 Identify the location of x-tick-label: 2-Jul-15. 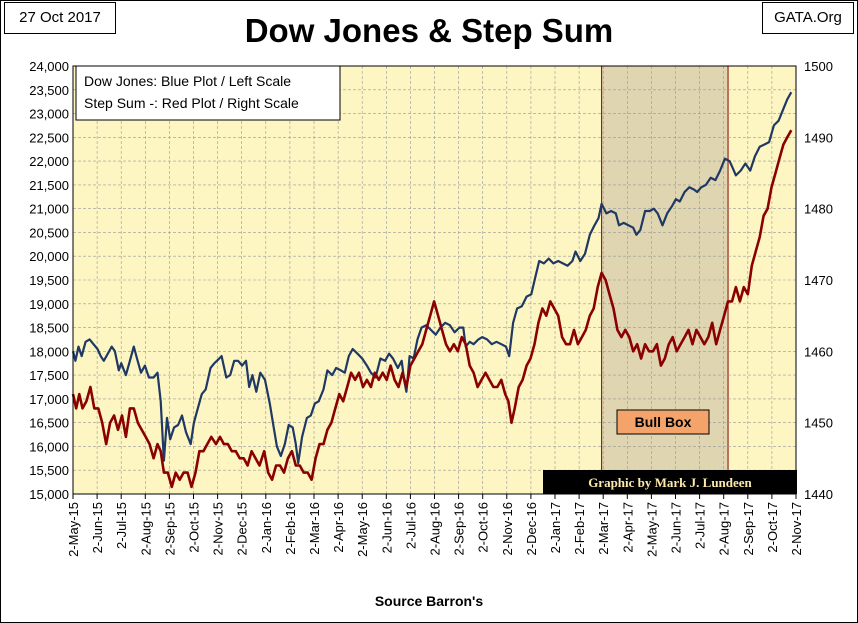
(121, 525).